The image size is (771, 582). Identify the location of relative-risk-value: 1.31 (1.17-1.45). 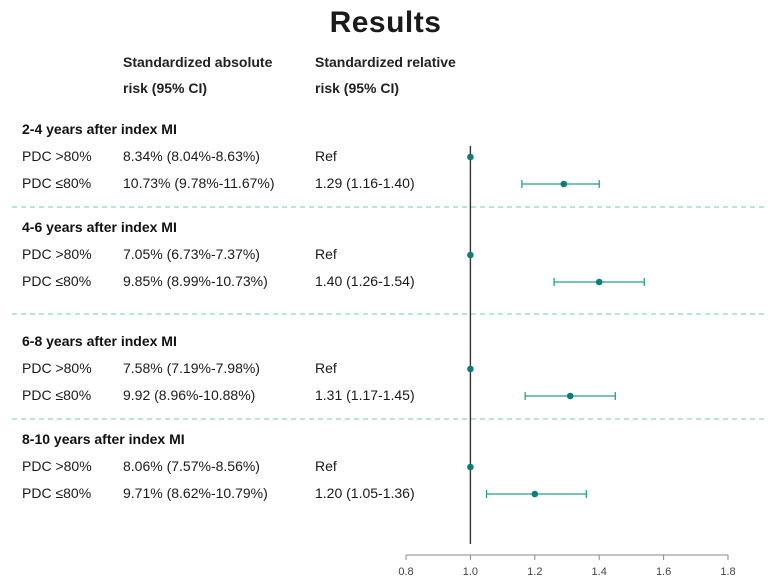
(365, 395).